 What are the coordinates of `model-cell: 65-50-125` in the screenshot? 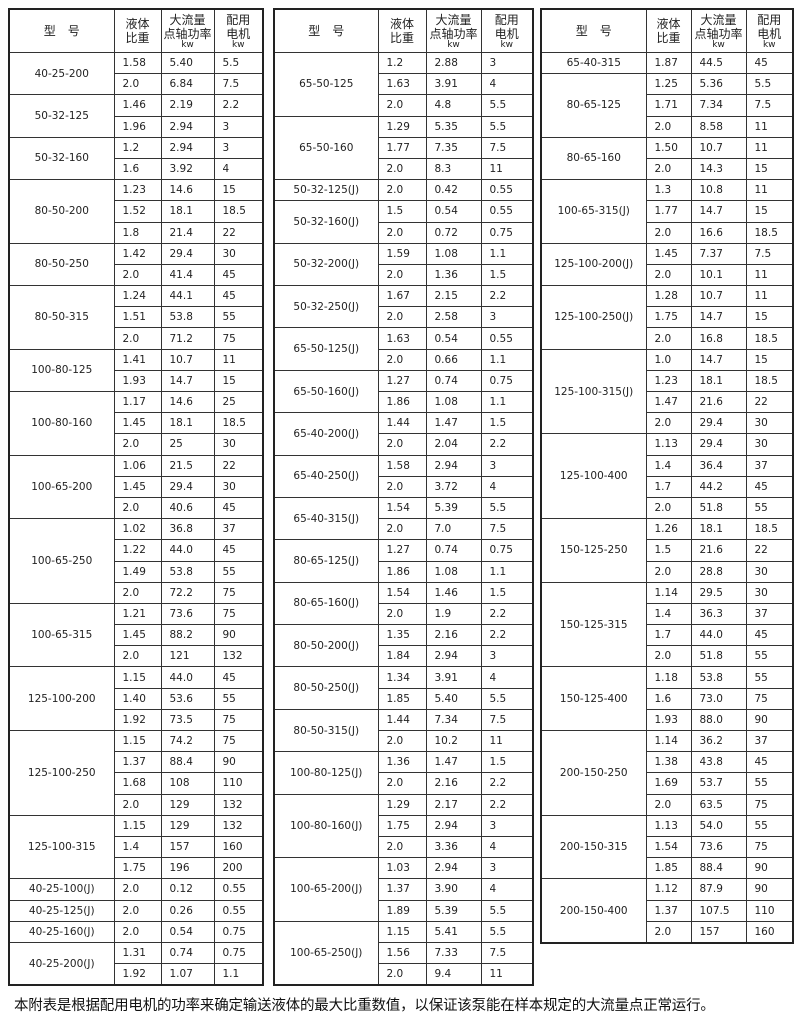 It's located at (326, 84).